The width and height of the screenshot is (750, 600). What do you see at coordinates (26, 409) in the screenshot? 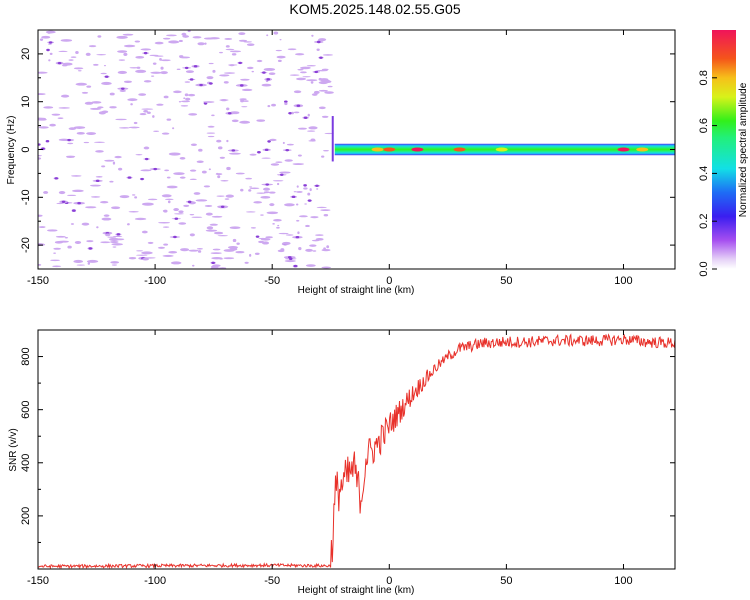
I see `y-tick-label: 600` at bounding box center [26, 409].